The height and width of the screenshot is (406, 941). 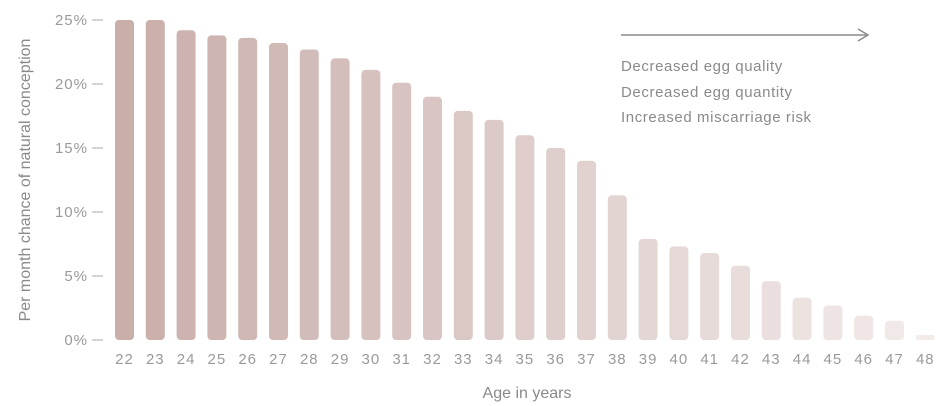 I want to click on x-tick-label: 22, so click(x=124, y=359).